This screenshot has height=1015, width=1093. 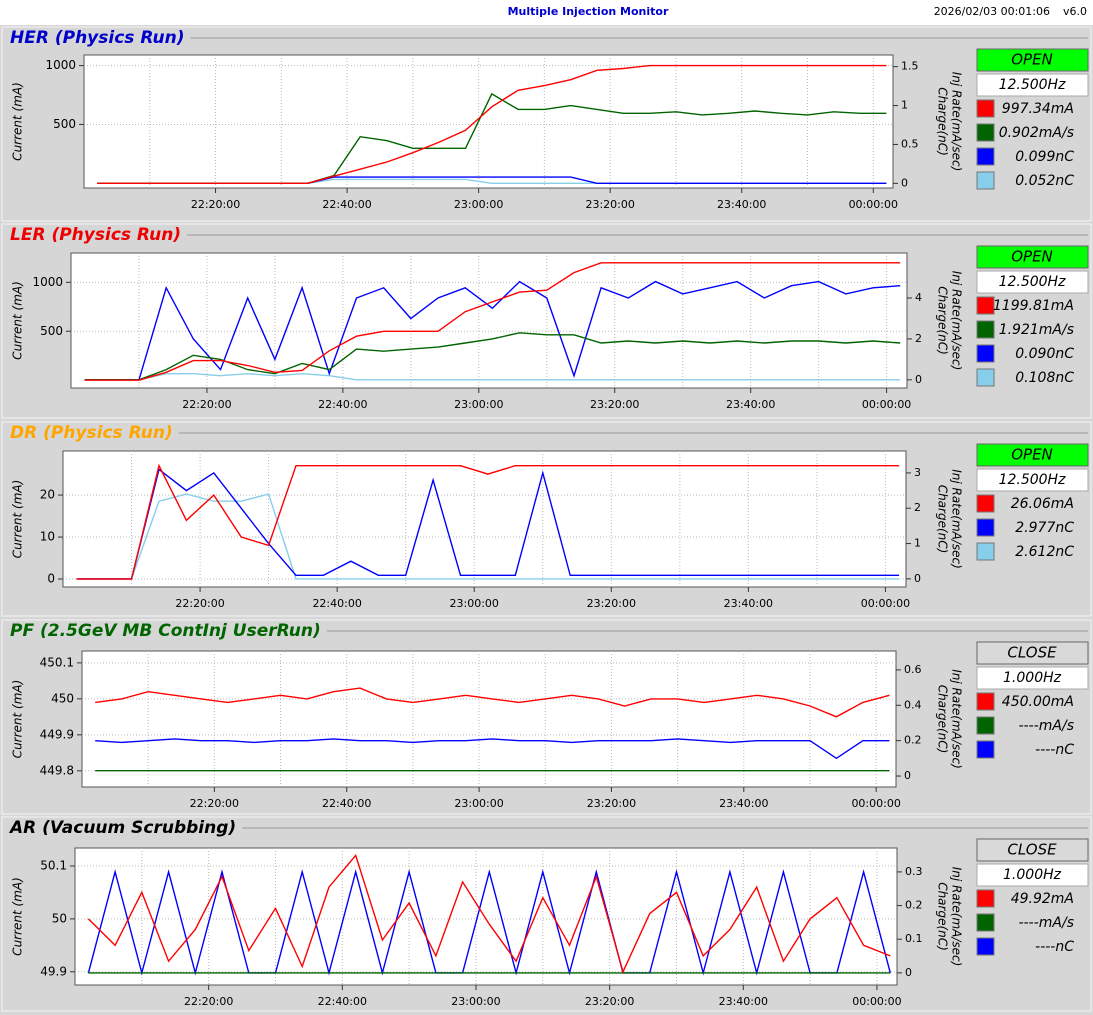 I want to click on rate-label: 1.000Hz, so click(x=1032, y=678).